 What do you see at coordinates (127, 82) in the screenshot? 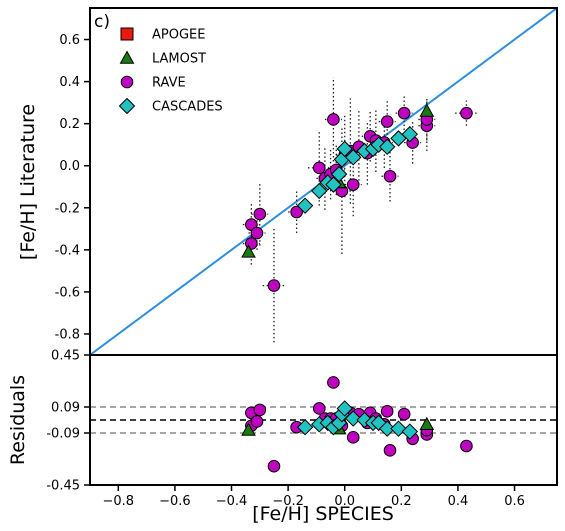
I see `legend-marker-rave` at bounding box center [127, 82].